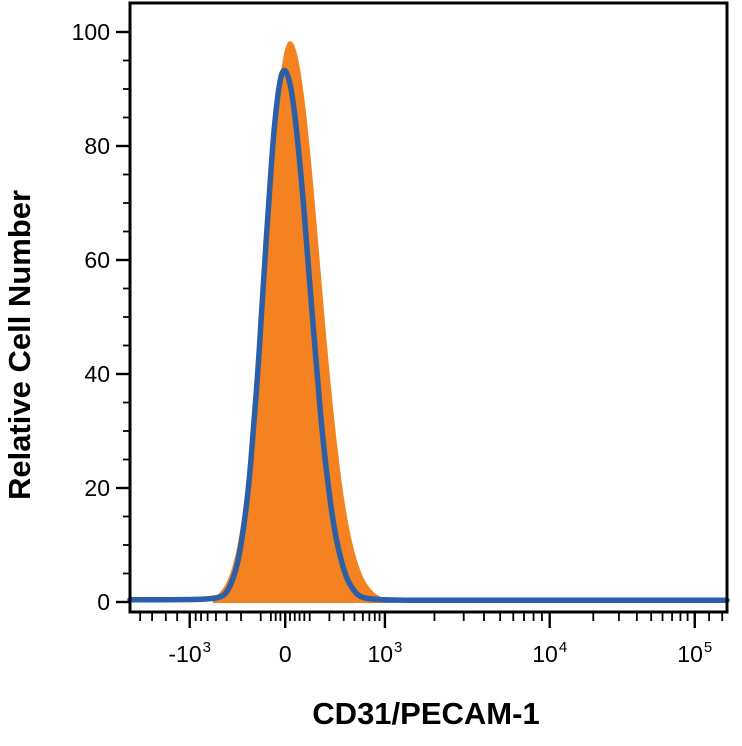  I want to click on y-tick-label: 60, so click(97, 260).